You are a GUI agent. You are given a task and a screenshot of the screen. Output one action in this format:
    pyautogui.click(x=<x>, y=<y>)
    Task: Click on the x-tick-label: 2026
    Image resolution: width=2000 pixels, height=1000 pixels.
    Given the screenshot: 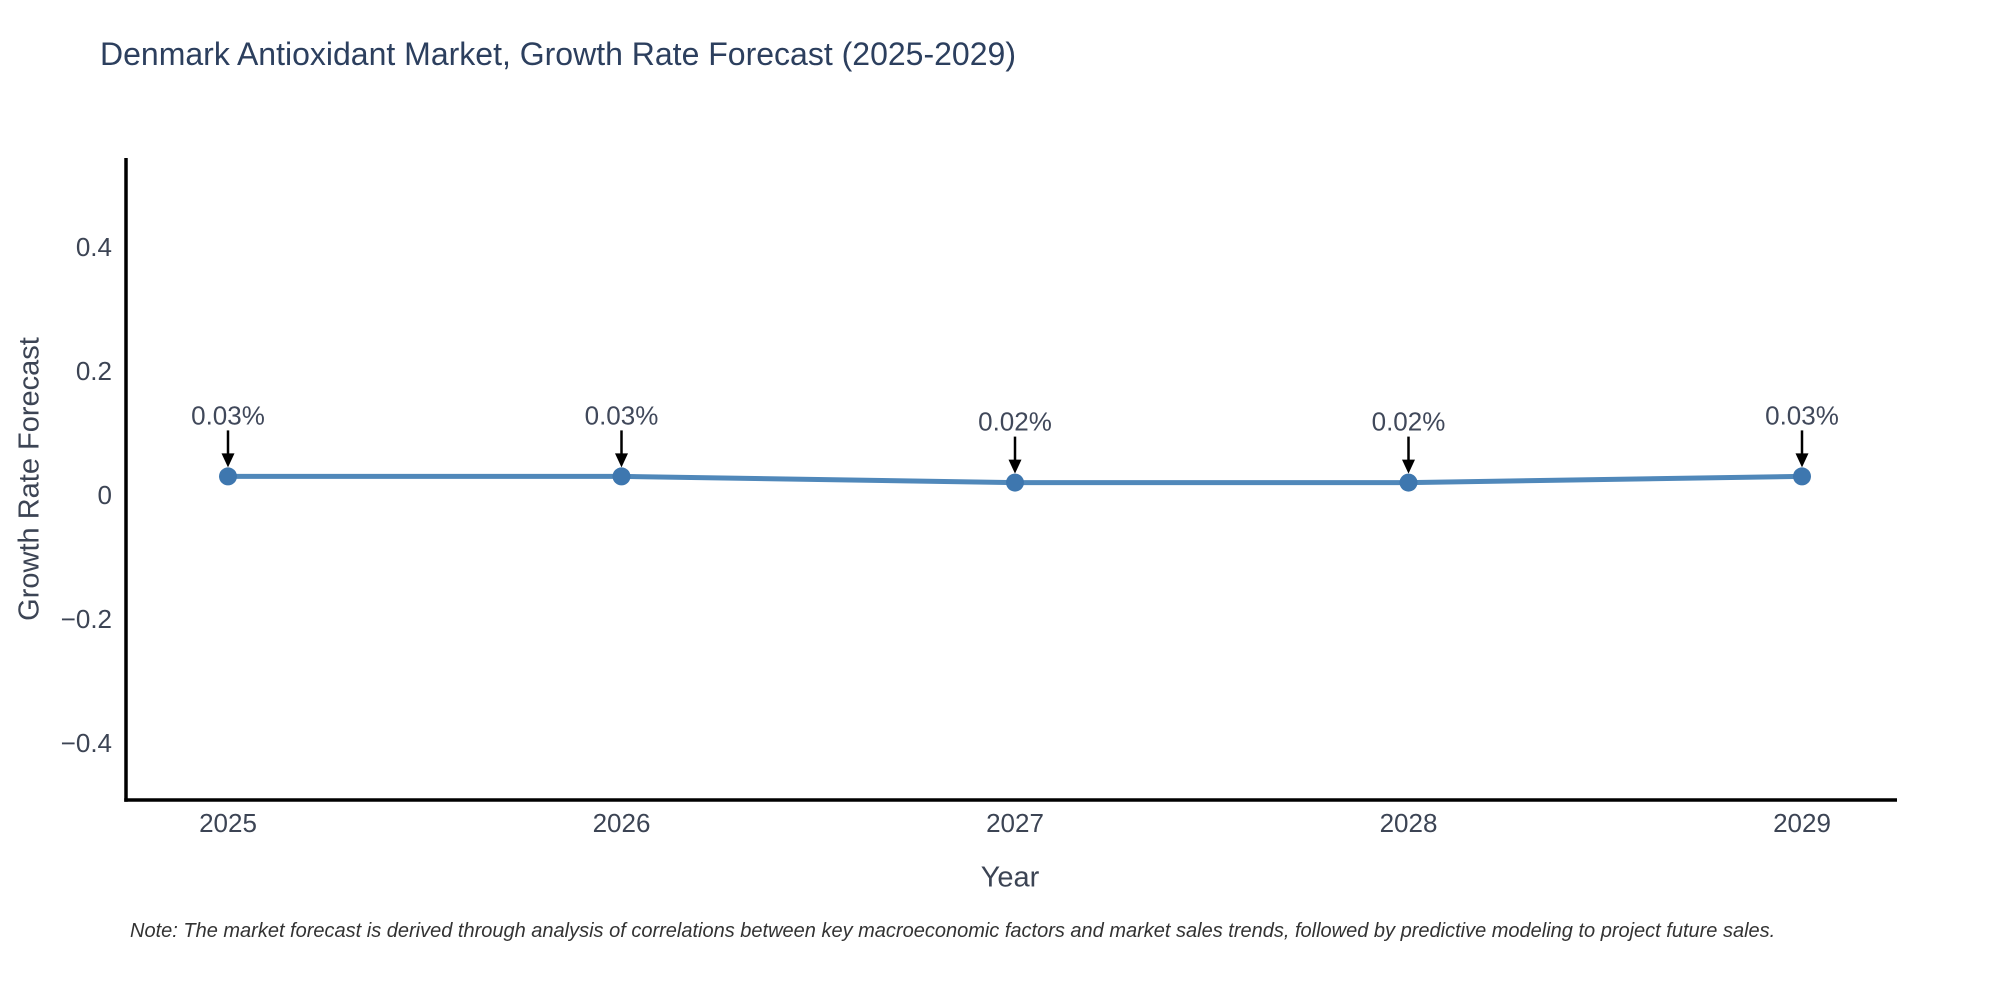 What is the action you would take?
    pyautogui.click(x=622, y=823)
    